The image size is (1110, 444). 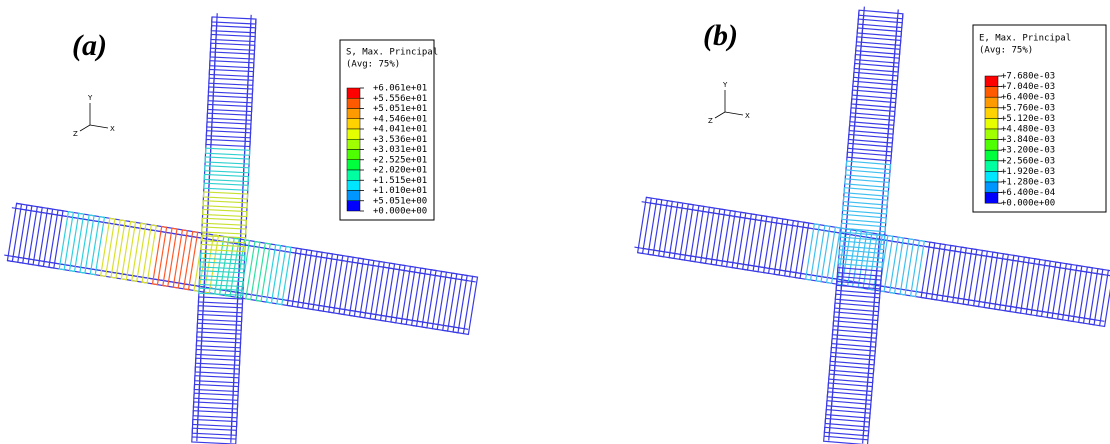 I want to click on legend-entry: +4.041e+01, so click(x=400, y=130).